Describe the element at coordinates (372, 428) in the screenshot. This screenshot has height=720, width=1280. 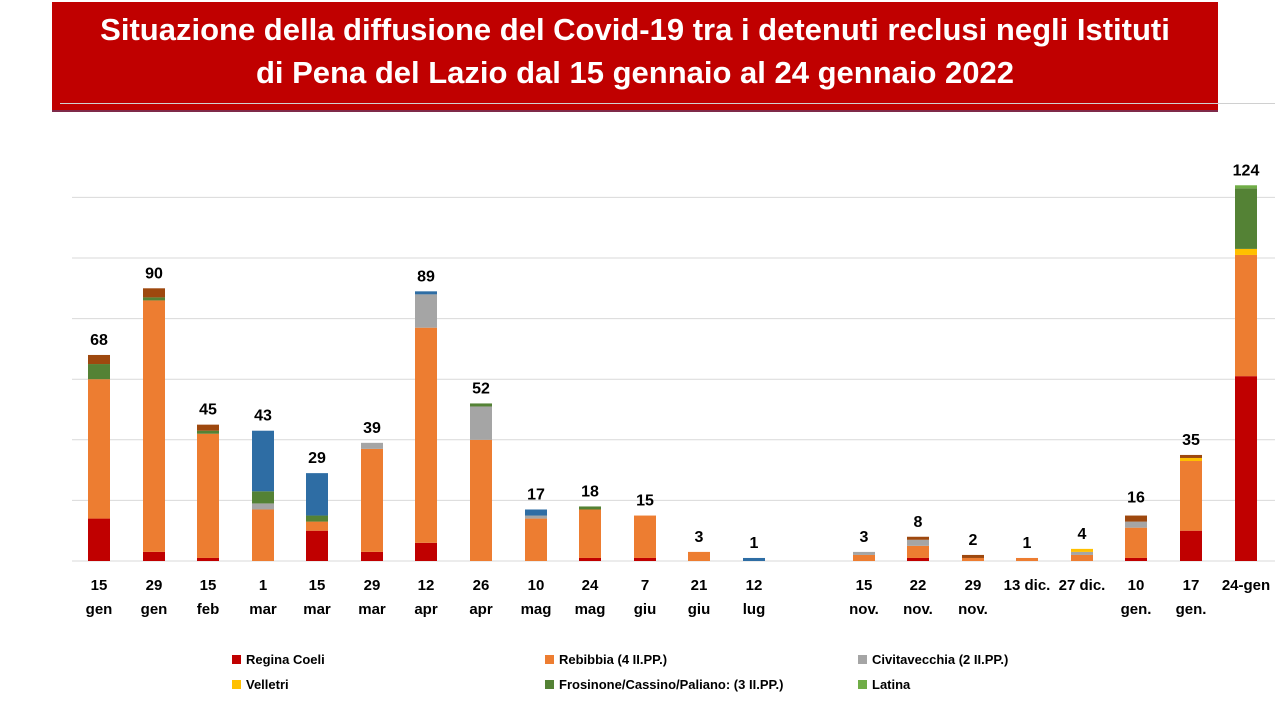
I see `data-label: 39` at that location.